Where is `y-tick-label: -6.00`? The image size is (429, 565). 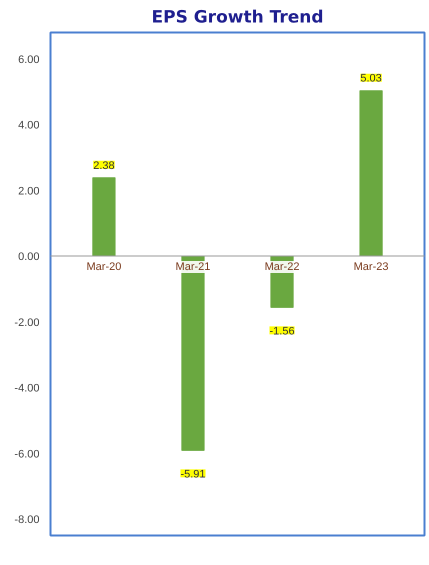 y-tick-label: -6.00 is located at coordinates (27, 454).